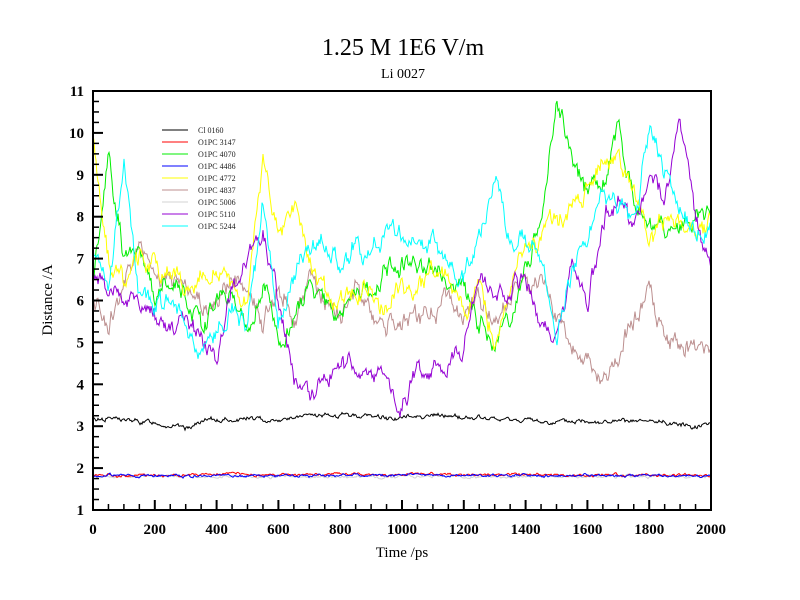 The image size is (800, 600). I want to click on legend-label: O1PC 4837, so click(217, 190).